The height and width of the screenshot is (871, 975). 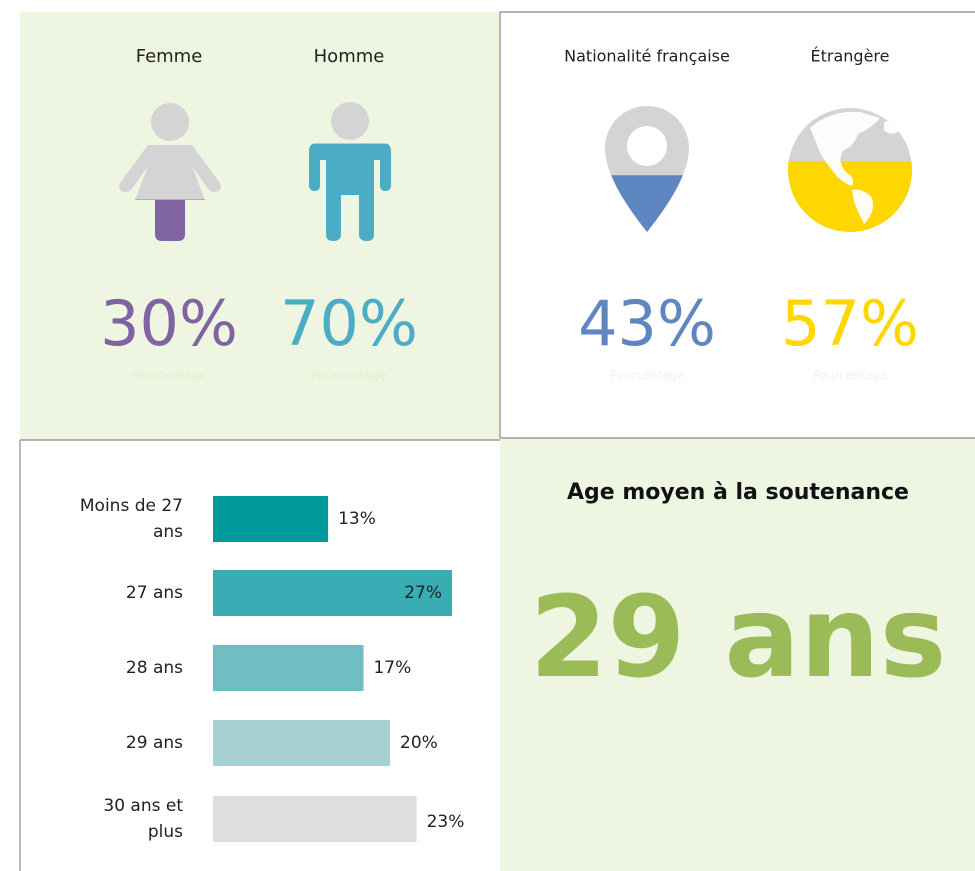 I want to click on value-label: 30%, so click(x=169, y=323).